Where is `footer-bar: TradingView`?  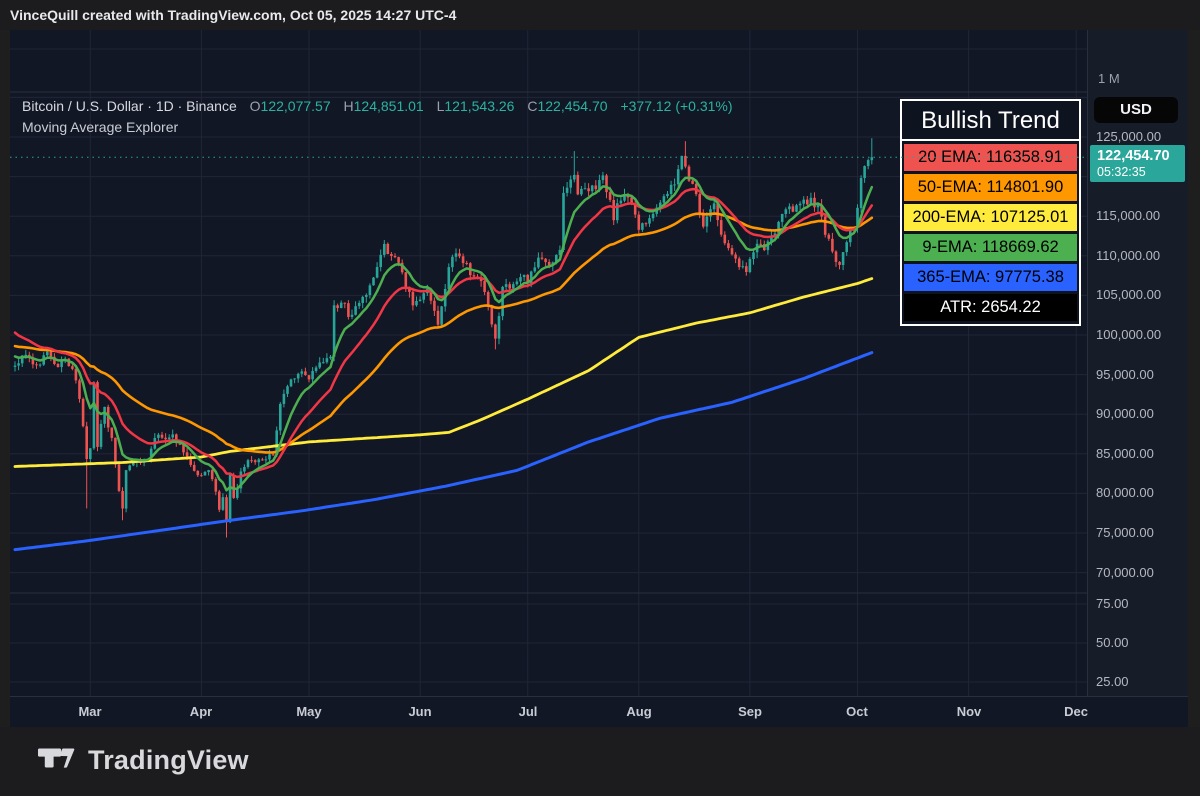
footer-bar: TradingView is located at coordinates (600, 761).